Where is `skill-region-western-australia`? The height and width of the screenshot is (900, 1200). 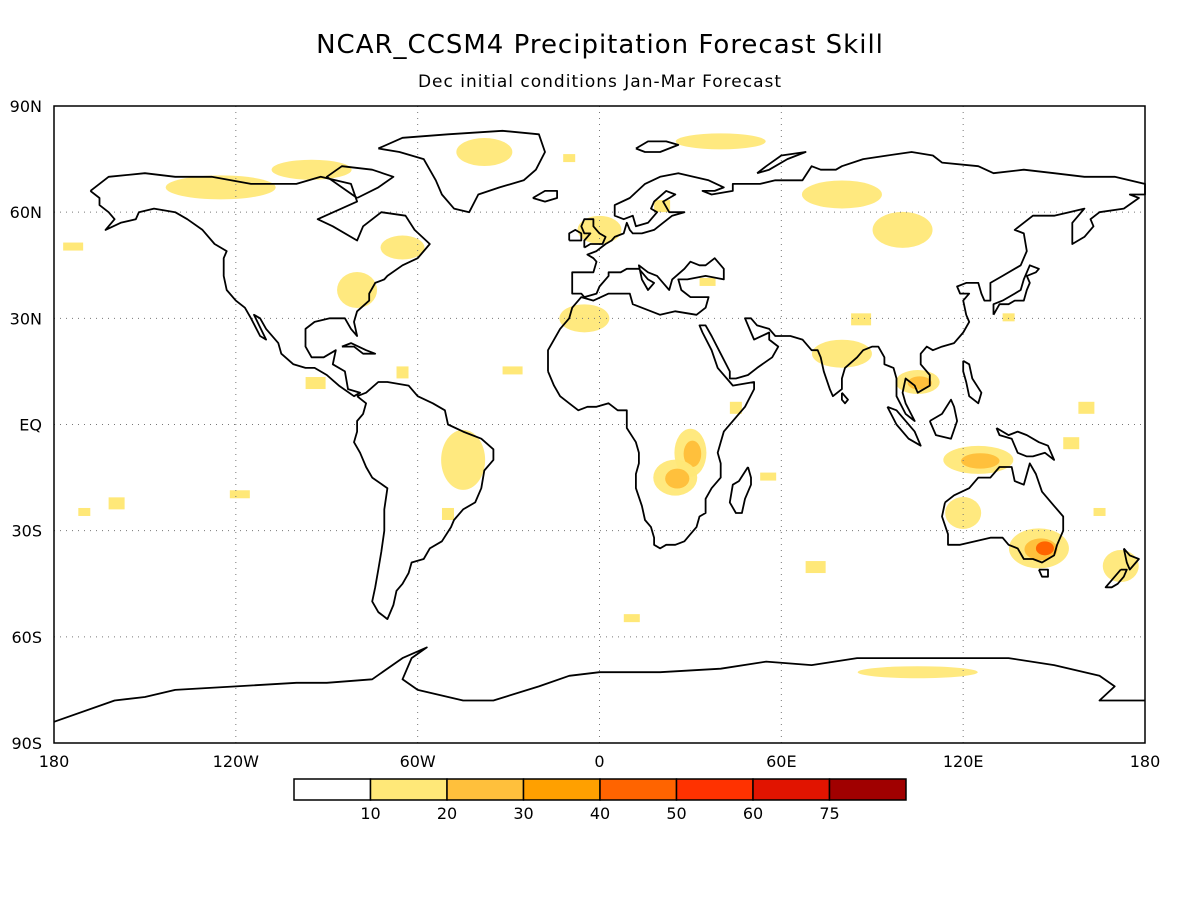 skill-region-western-australia is located at coordinates (963, 512).